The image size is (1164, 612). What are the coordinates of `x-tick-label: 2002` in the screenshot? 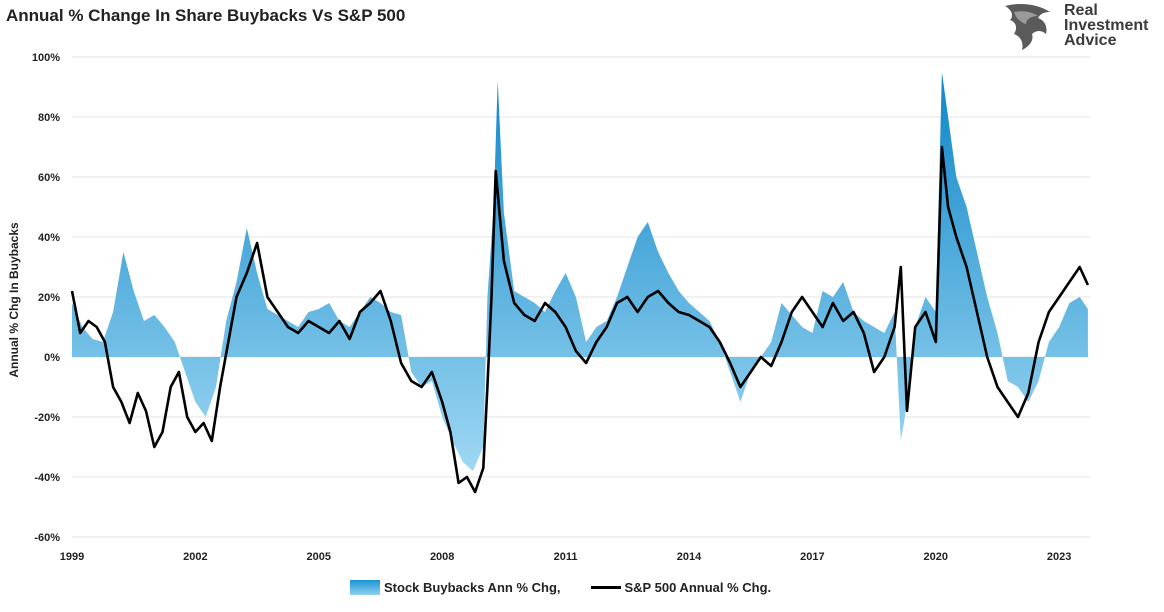 It's located at (195, 557).